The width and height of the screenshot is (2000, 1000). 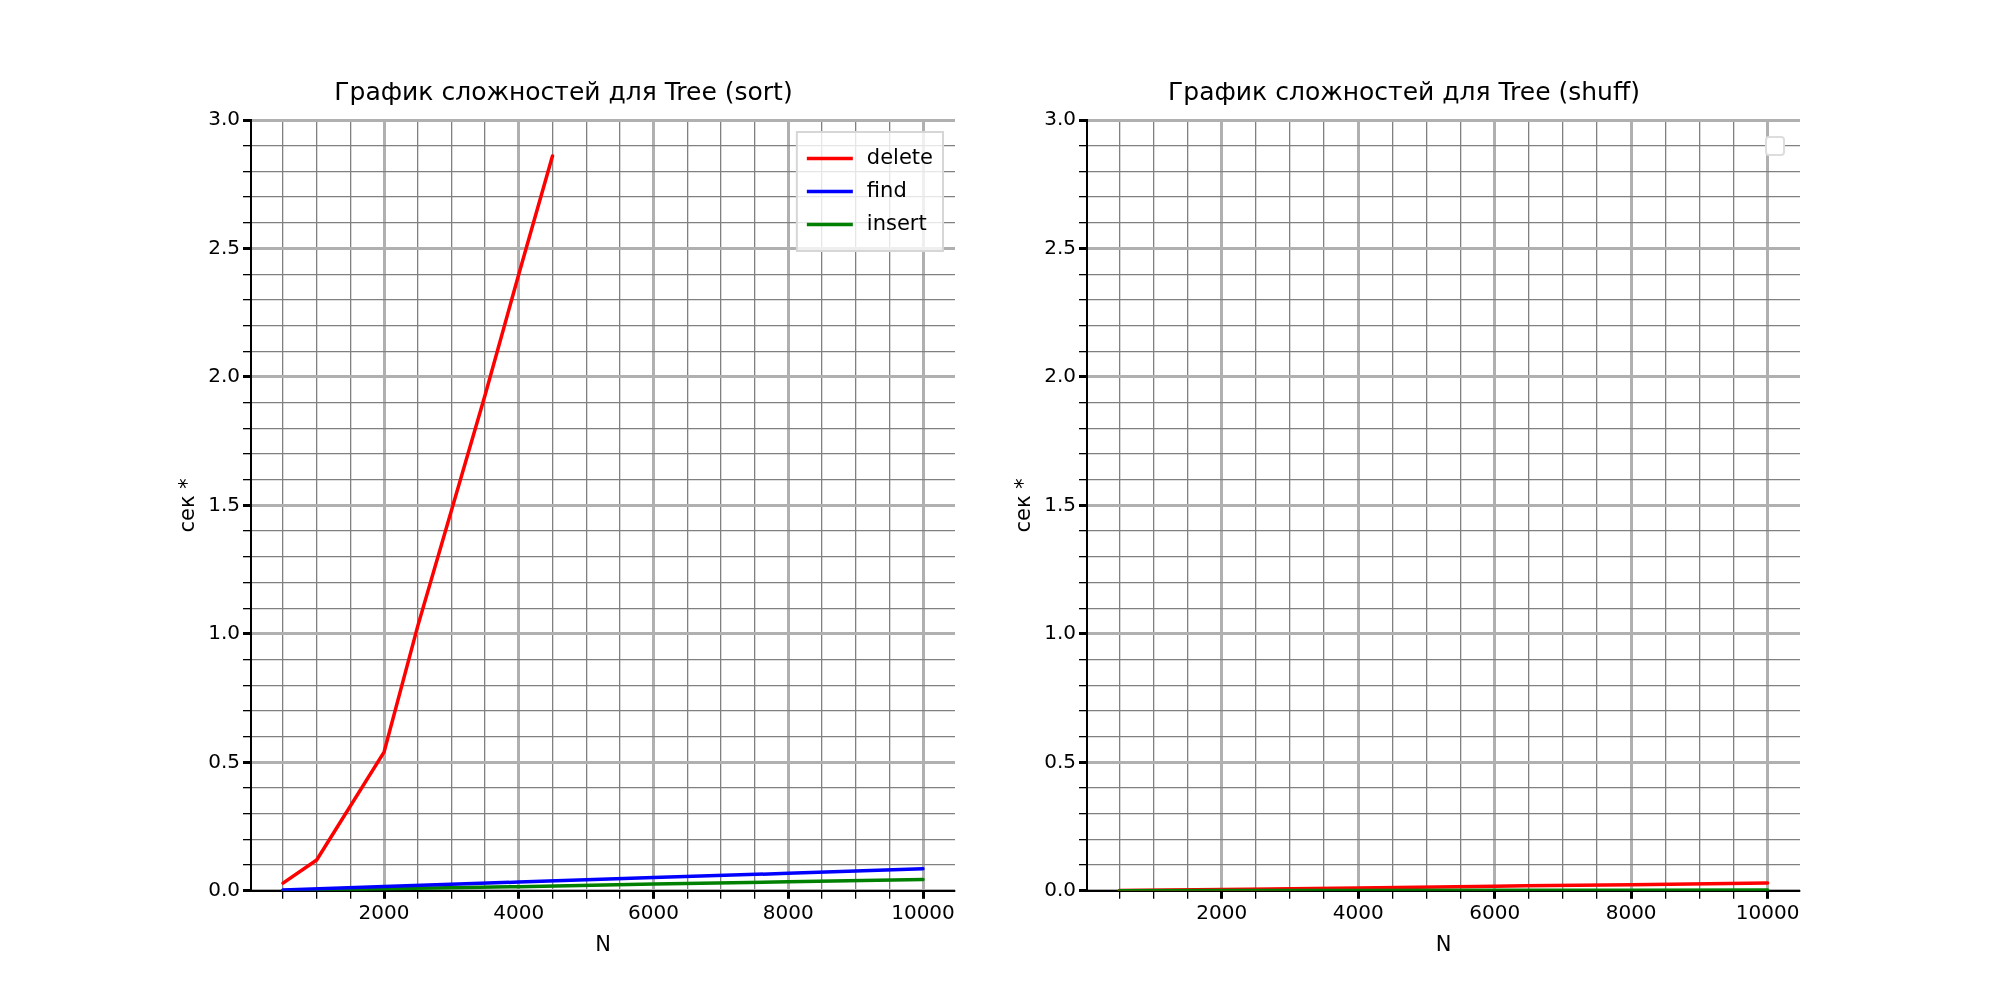 I want to click on legend-label: find, so click(x=886, y=189).